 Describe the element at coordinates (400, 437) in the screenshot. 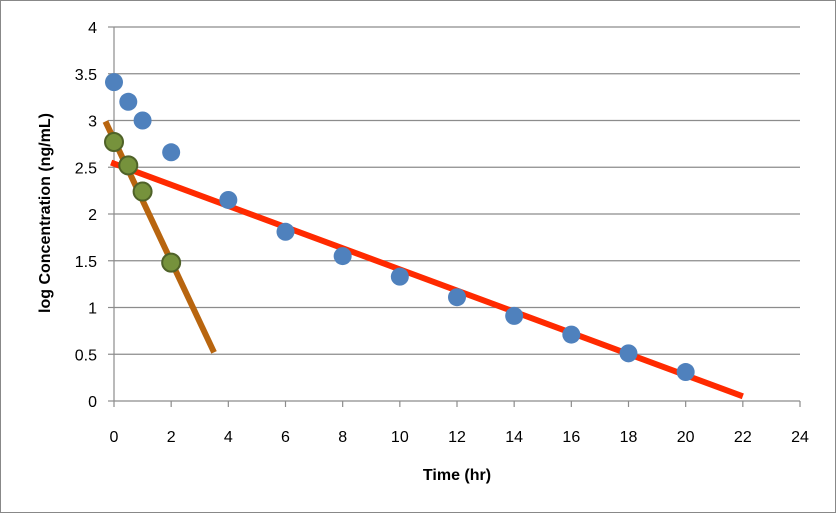

I see `x-tick-label-5: 10` at that location.